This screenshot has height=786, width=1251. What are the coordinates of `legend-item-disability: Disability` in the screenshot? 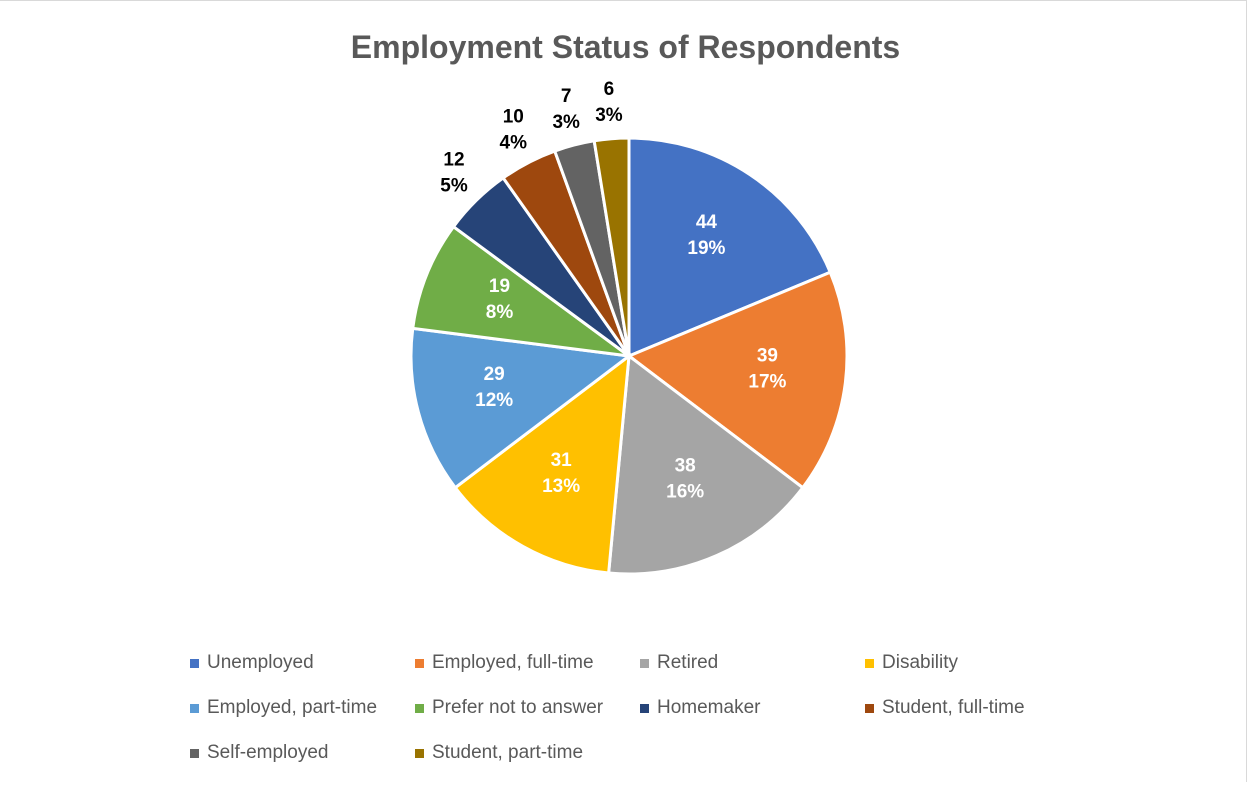 It's located at (911, 663).